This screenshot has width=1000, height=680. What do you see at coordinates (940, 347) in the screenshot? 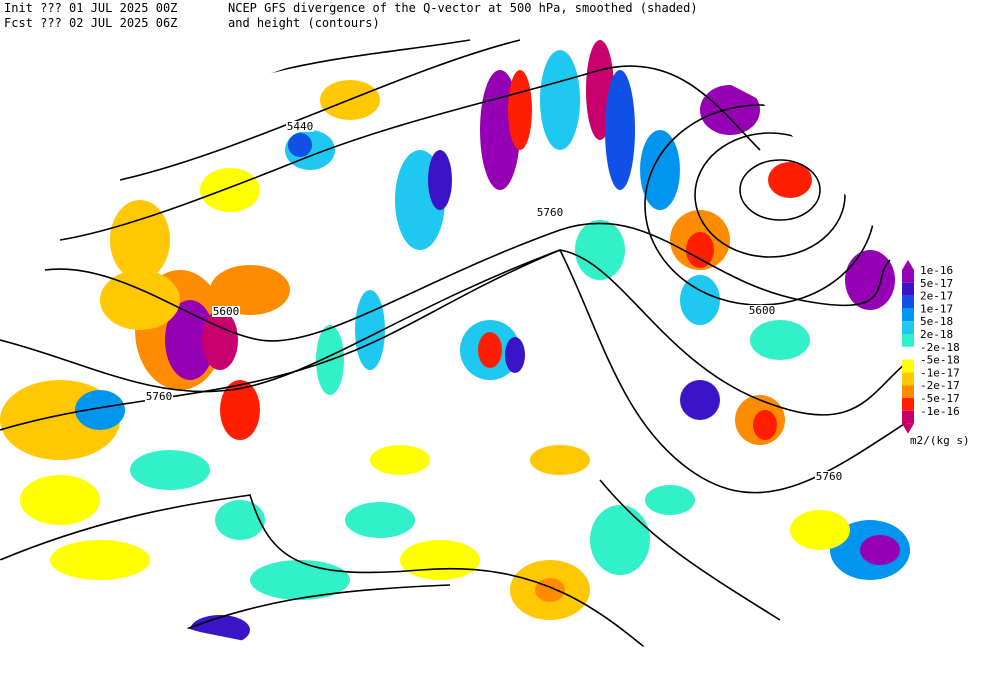
I see `colorbar-label: -2e-18` at bounding box center [940, 347].